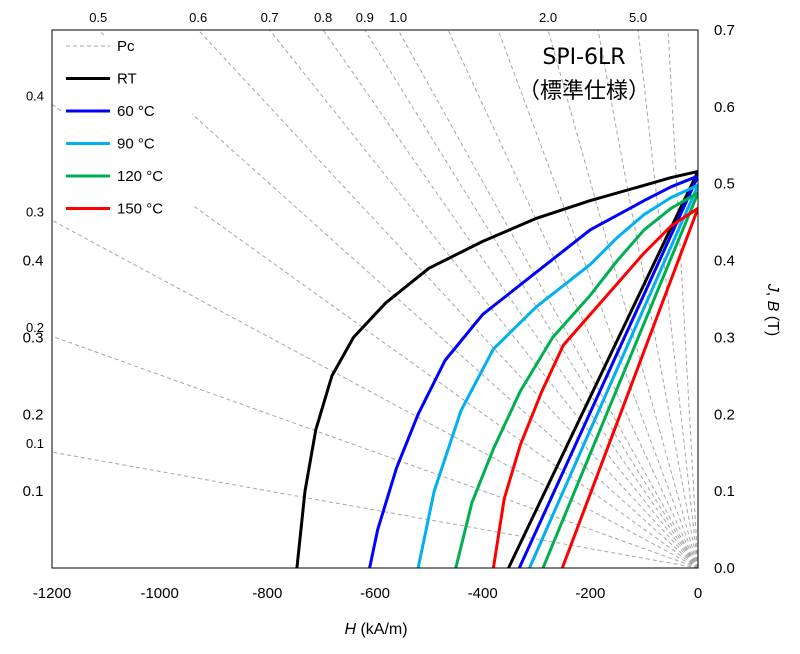  I want to click on x-axis-label: H (kA/m), so click(375, 629).